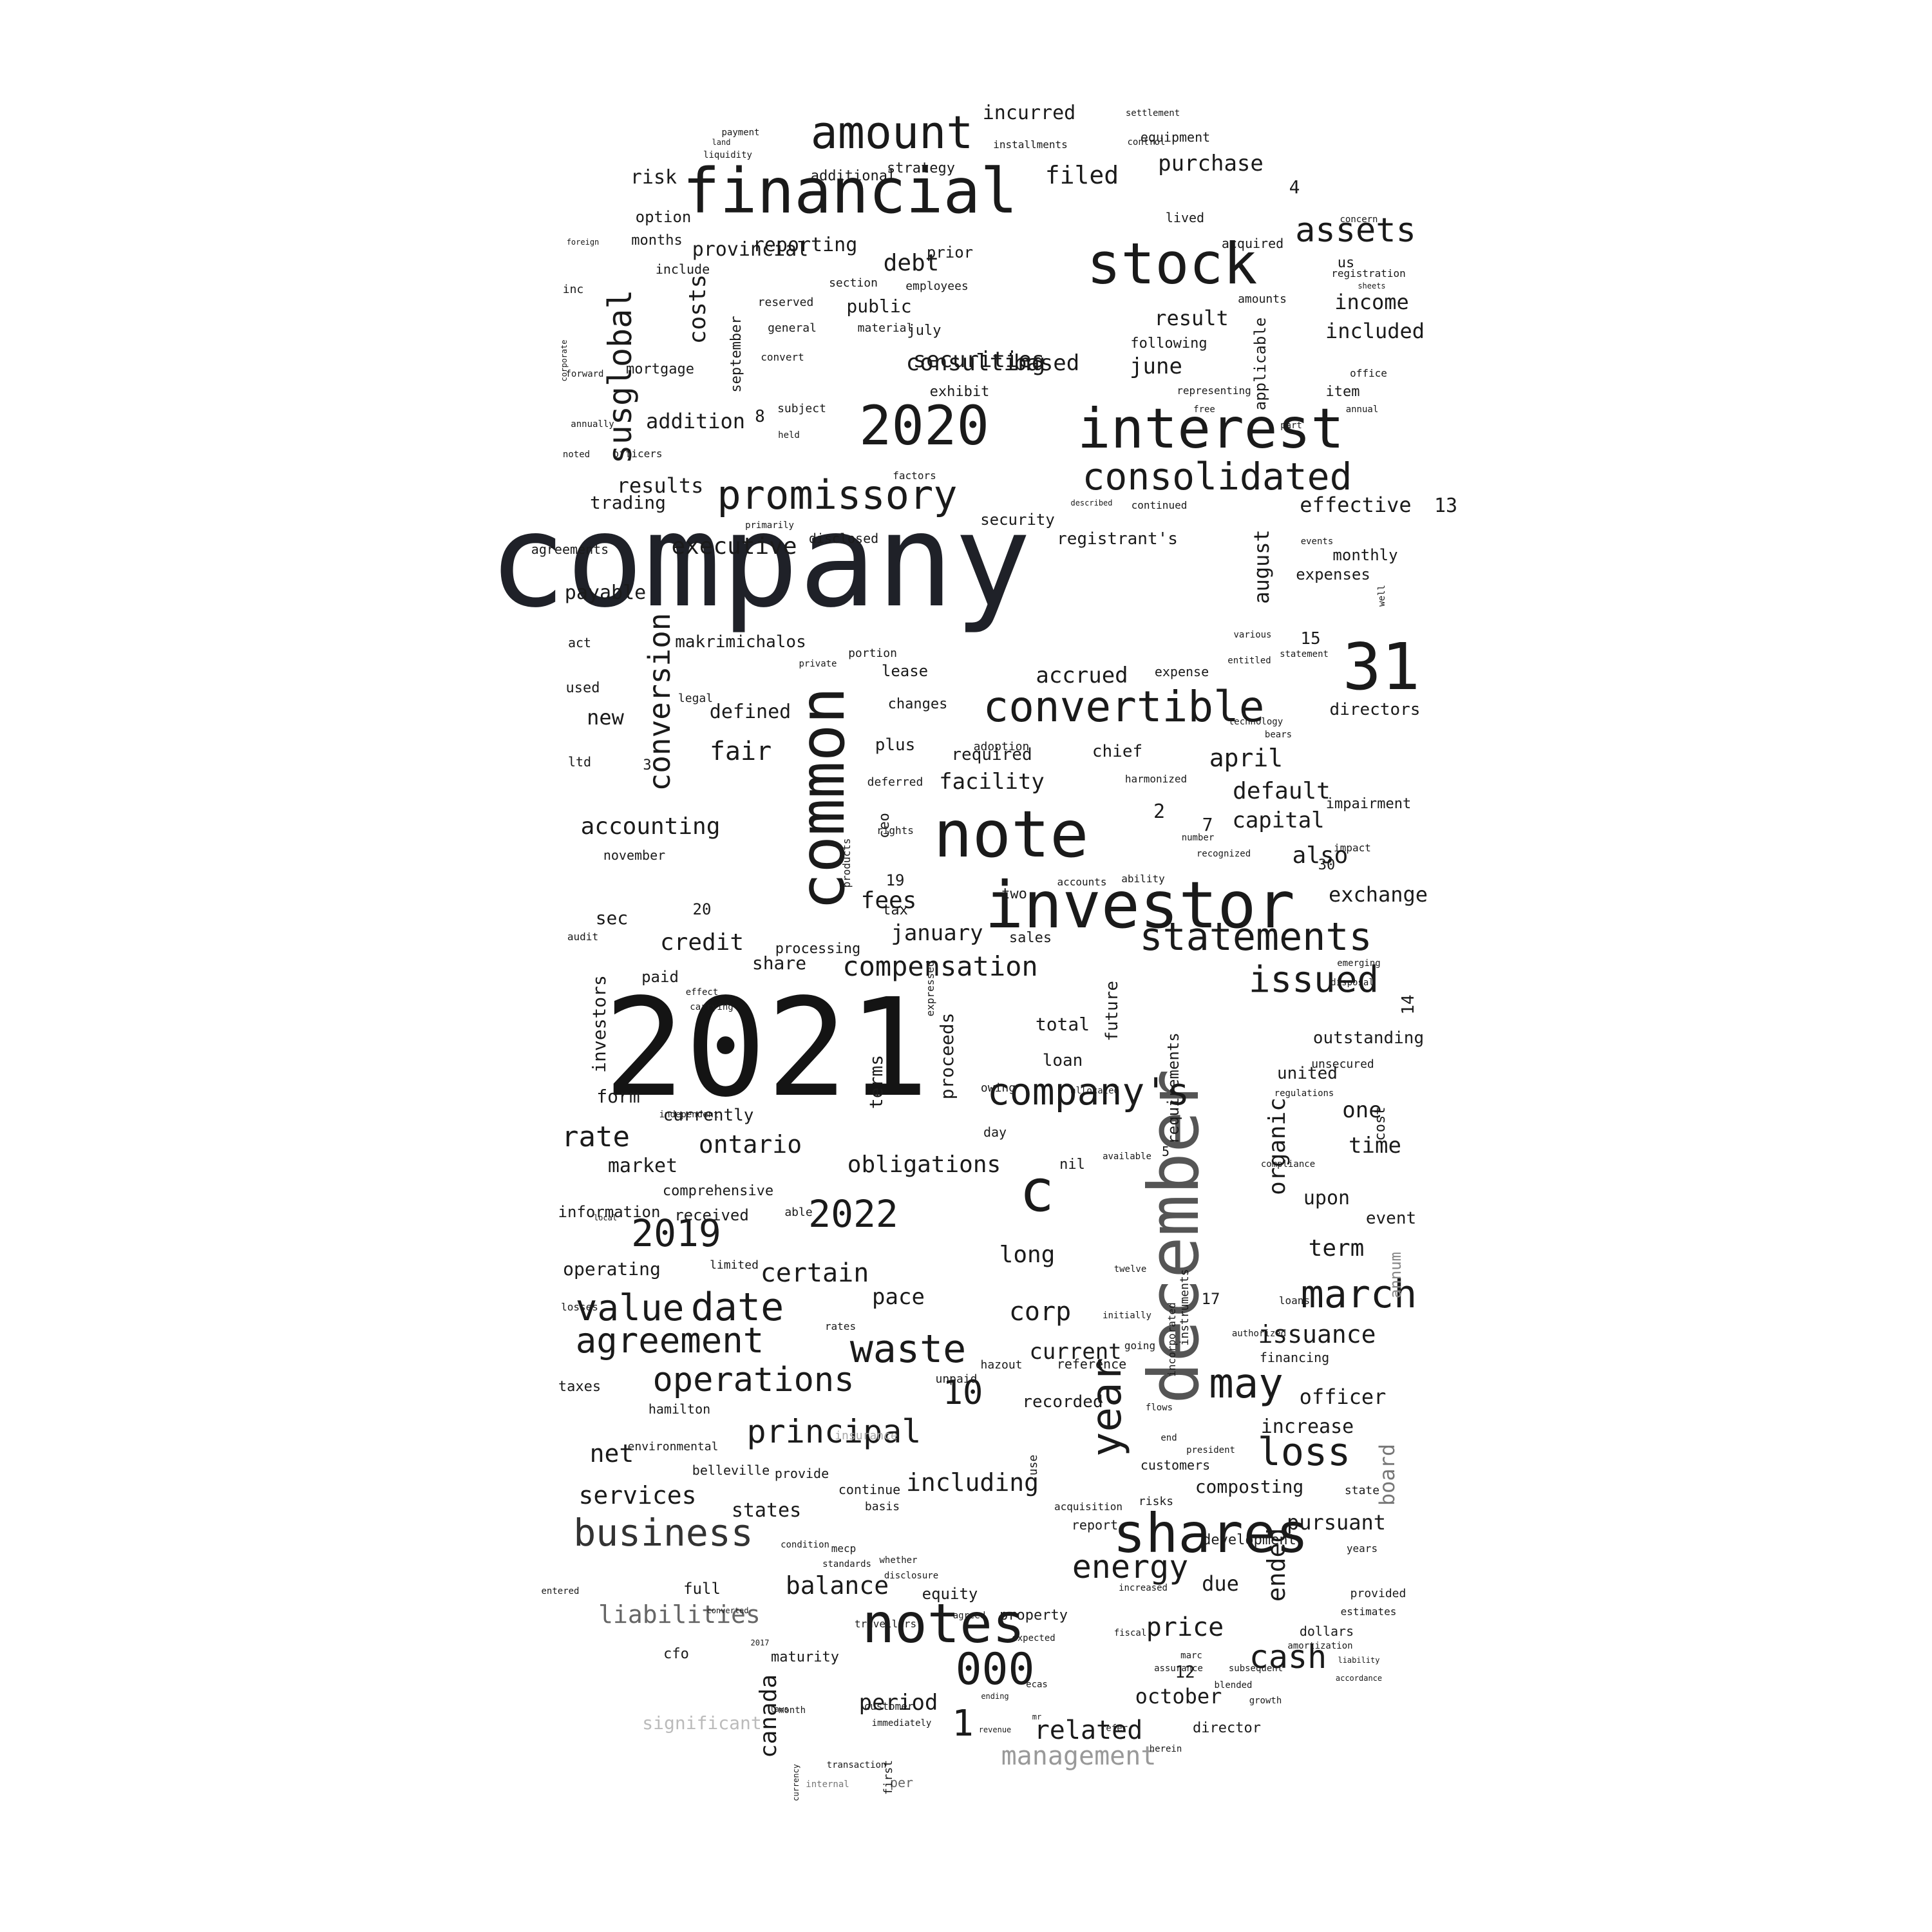 The image size is (1932, 1932). I want to click on cloud-word: two, so click(1014, 894).